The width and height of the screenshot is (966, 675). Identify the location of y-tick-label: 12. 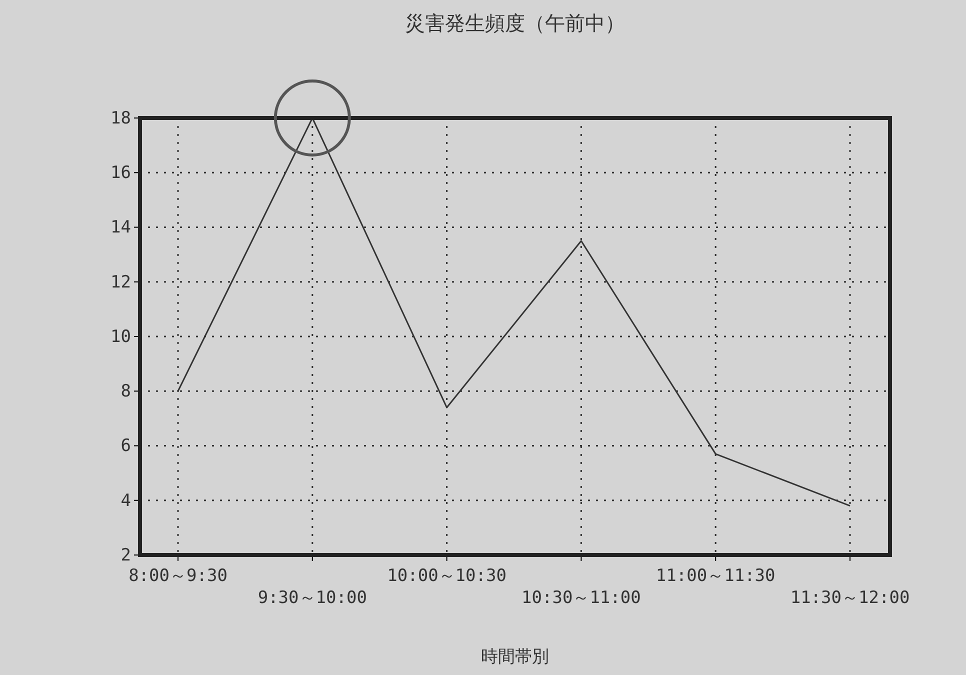
(120, 282).